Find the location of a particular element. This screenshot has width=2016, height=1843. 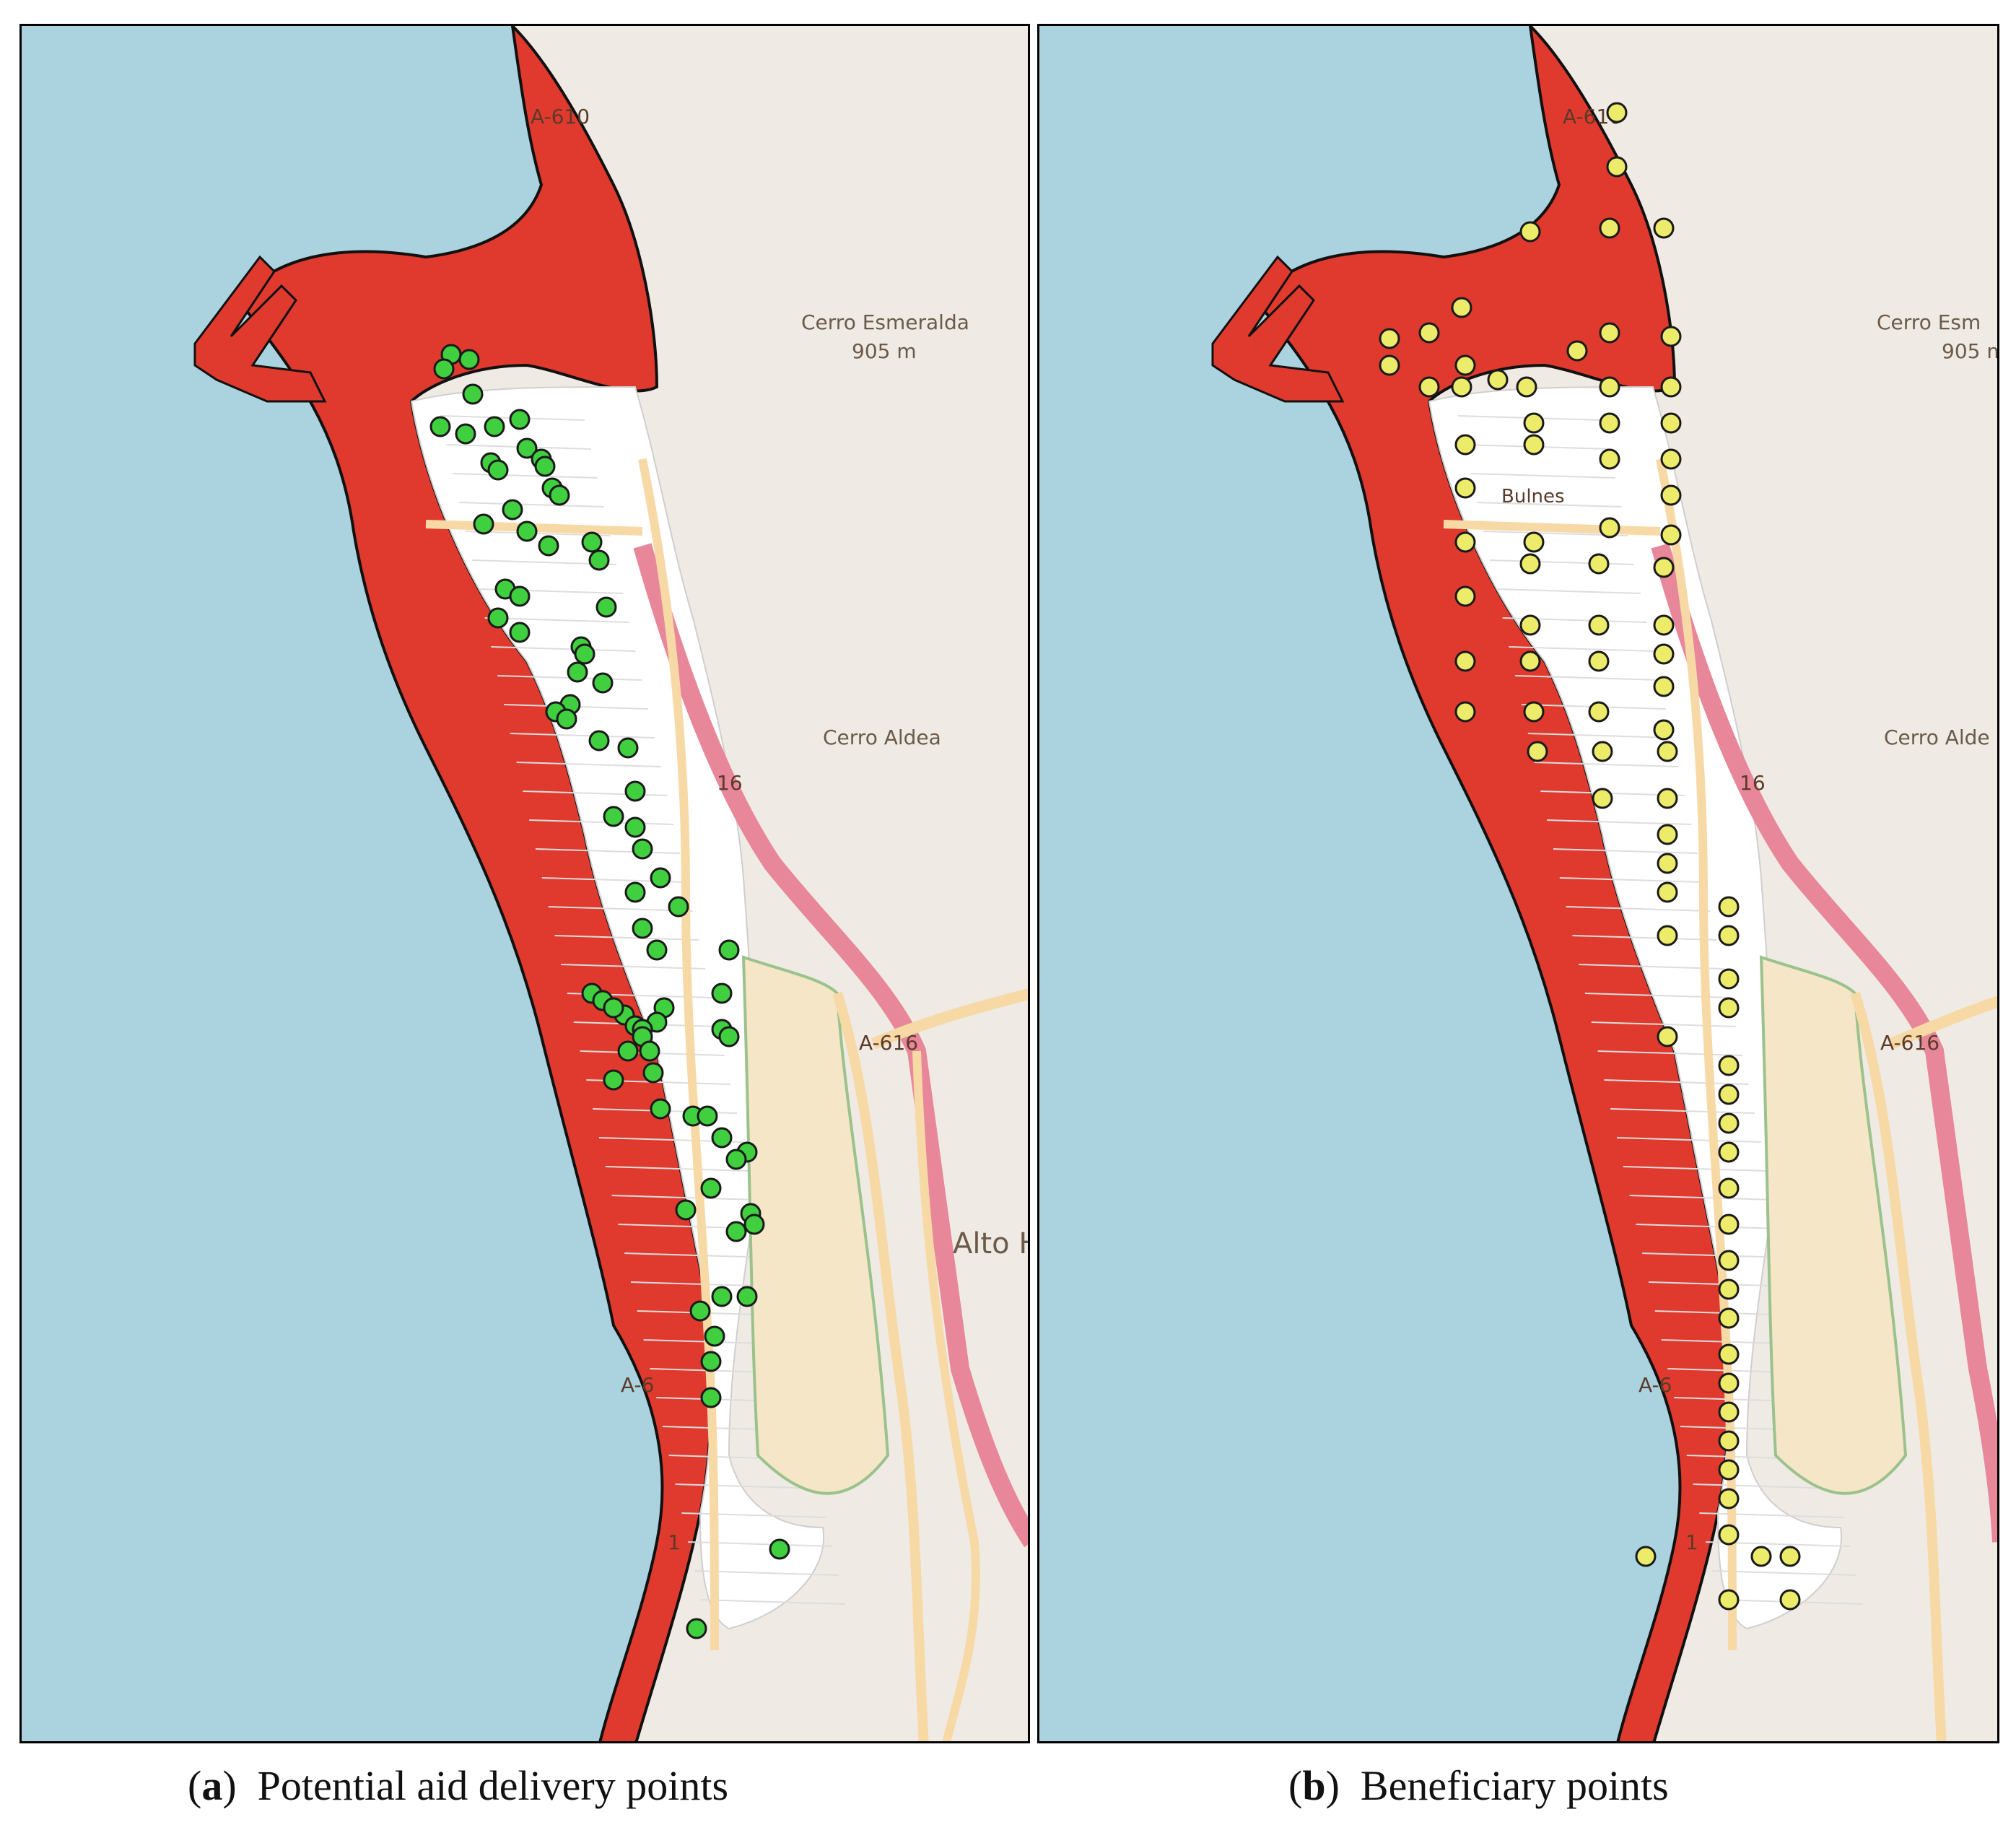

road-avenida-la-tirana is located at coordinates (678, 1055).